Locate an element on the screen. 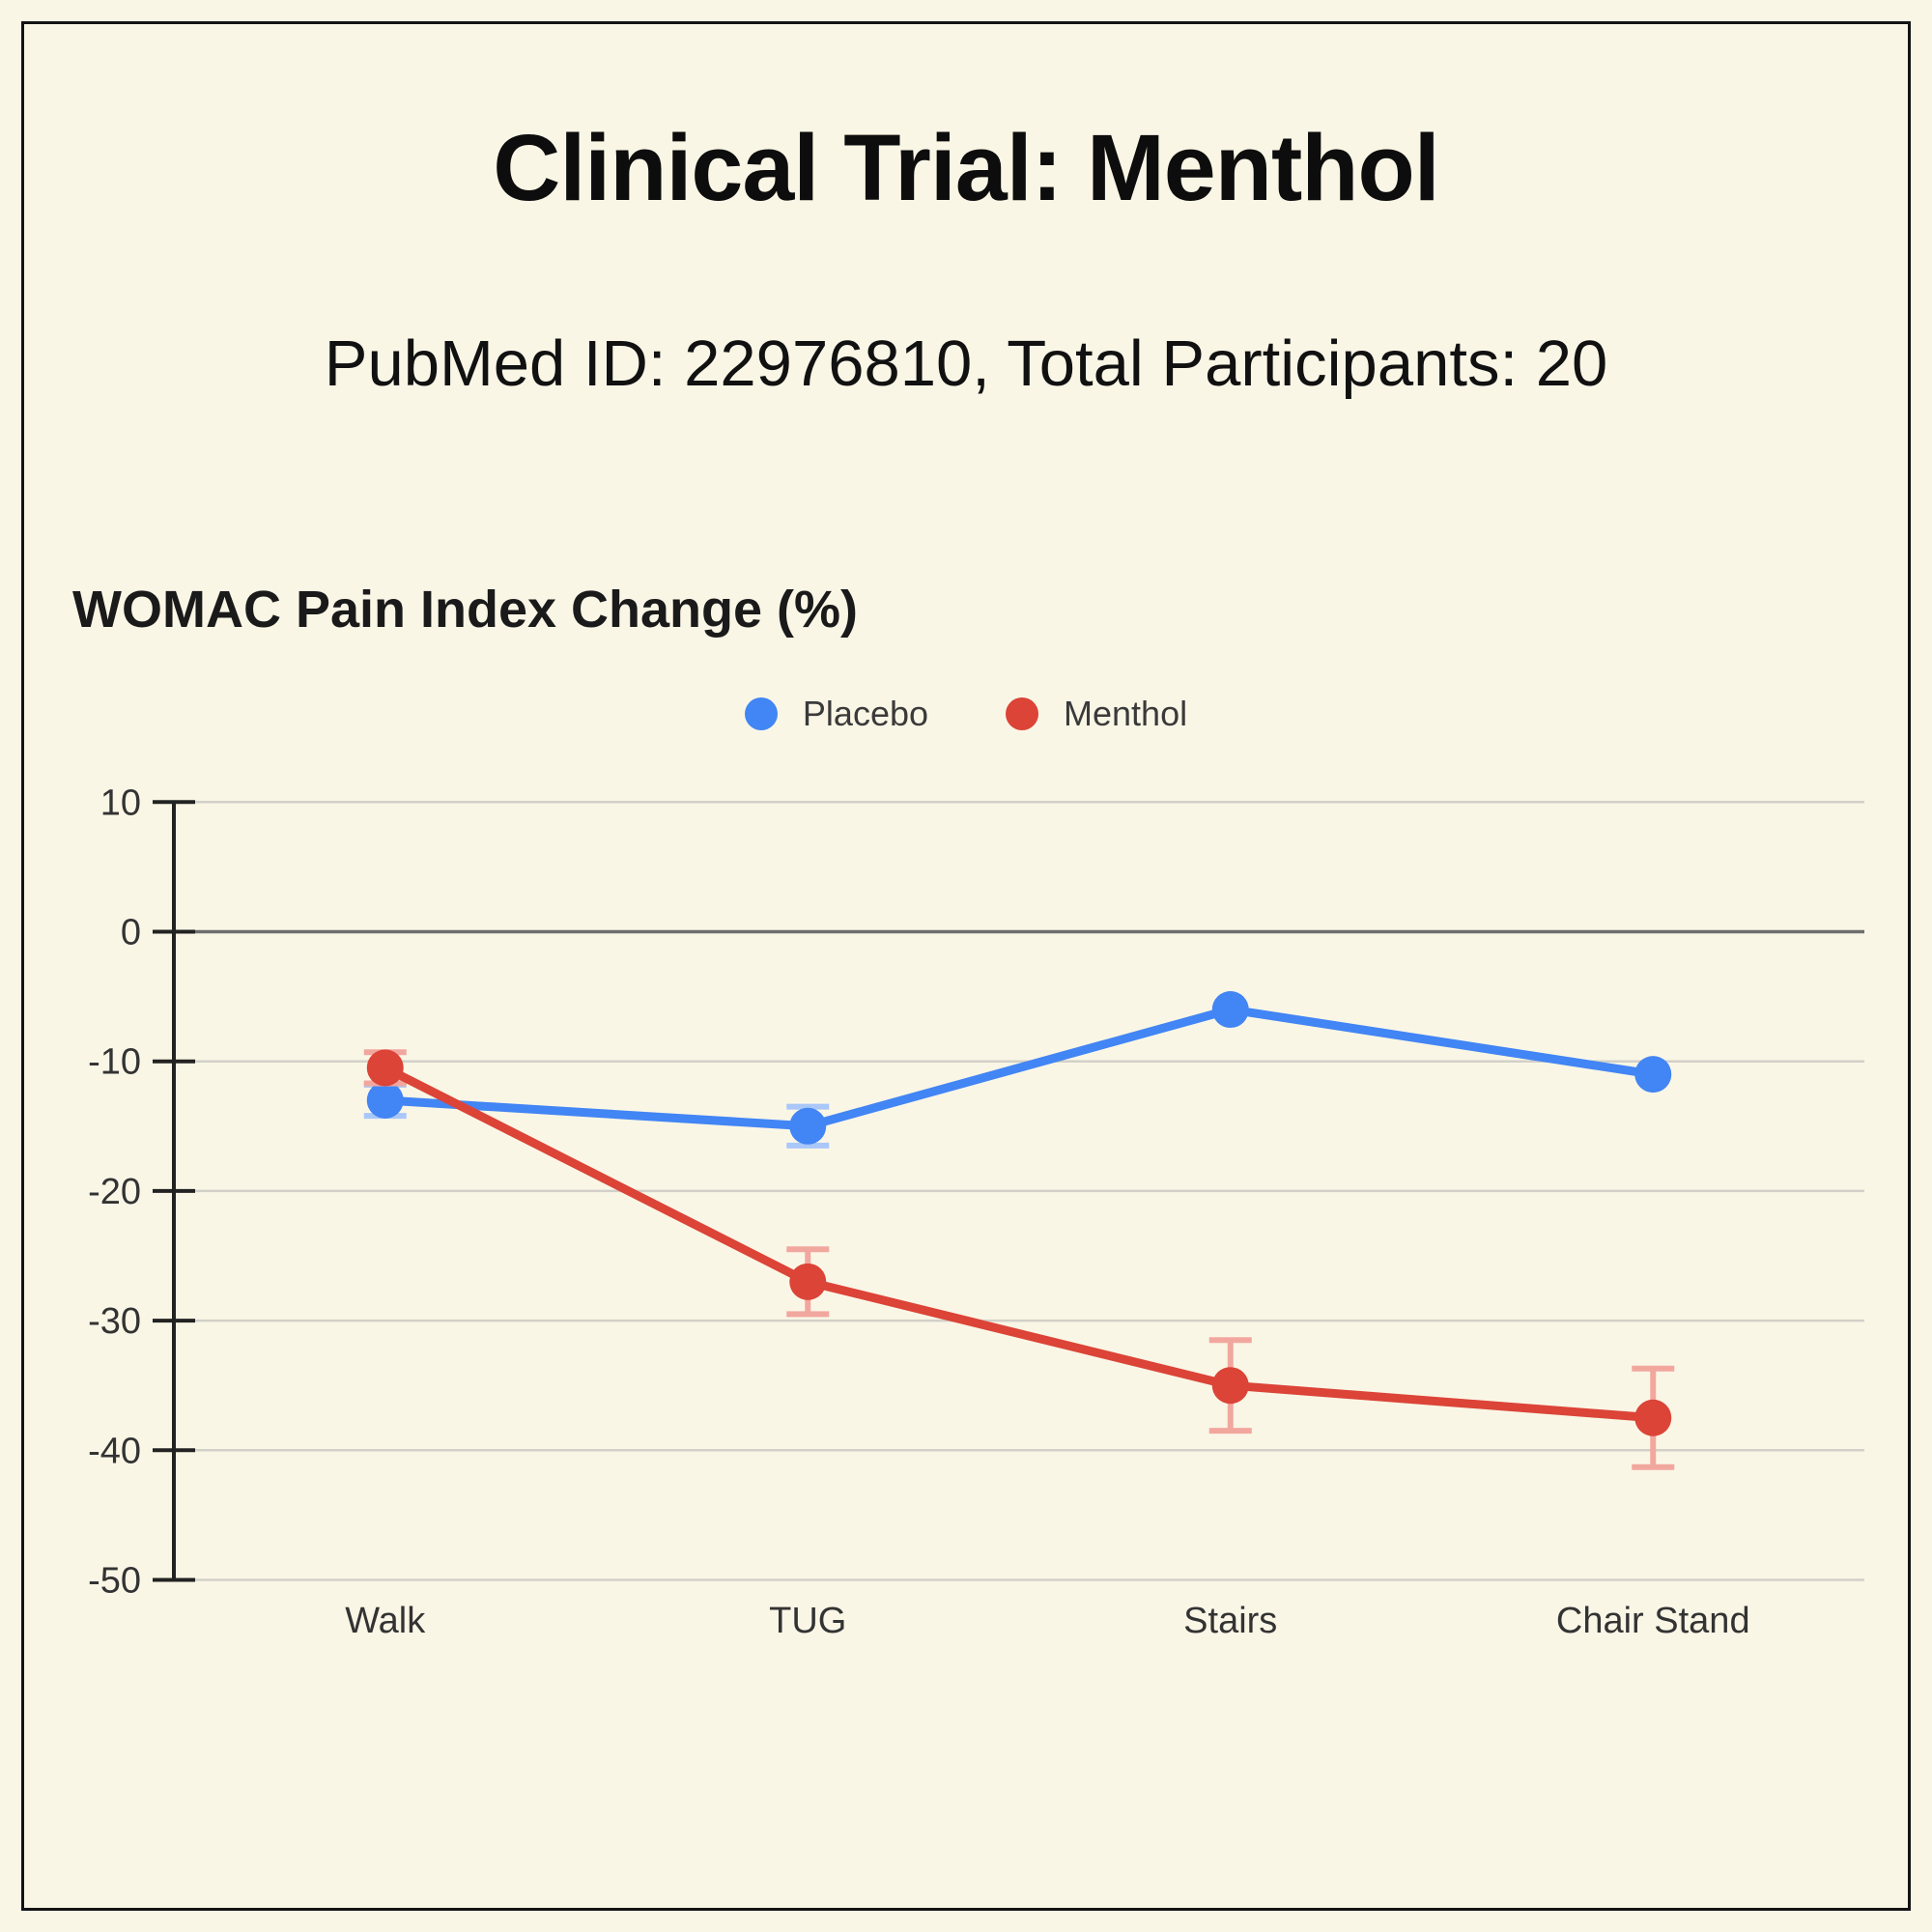 Image resolution: width=1932 pixels, height=1932 pixels. x-category-label: TUG is located at coordinates (807, 1621).